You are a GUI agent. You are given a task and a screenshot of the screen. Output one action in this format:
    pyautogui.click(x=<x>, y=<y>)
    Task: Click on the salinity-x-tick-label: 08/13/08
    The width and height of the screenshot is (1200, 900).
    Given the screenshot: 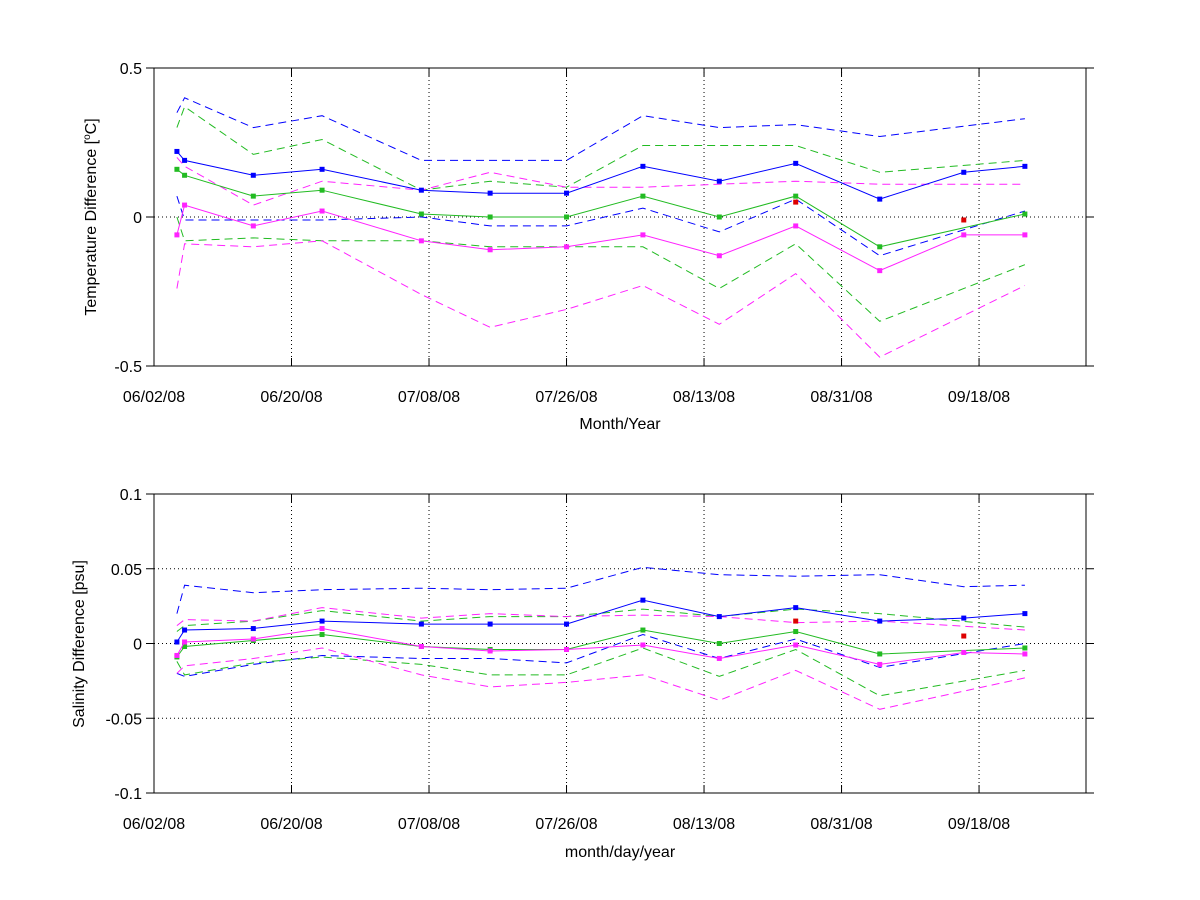 What is the action you would take?
    pyautogui.click(x=704, y=824)
    